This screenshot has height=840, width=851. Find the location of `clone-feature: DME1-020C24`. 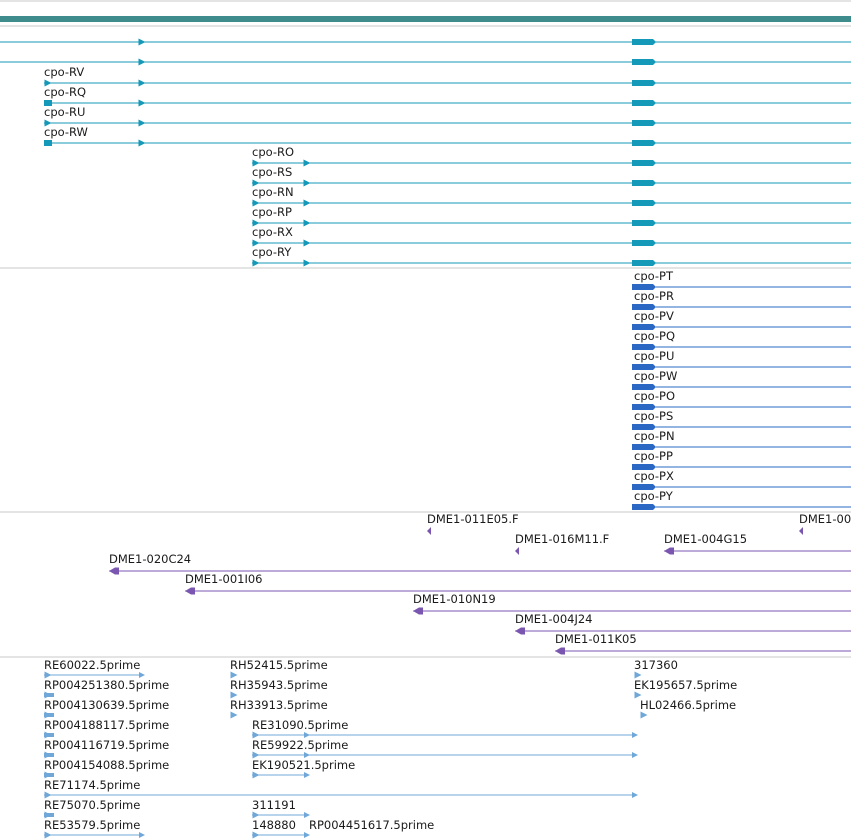

clone-feature: DME1-020C24 is located at coordinates (480, 563).